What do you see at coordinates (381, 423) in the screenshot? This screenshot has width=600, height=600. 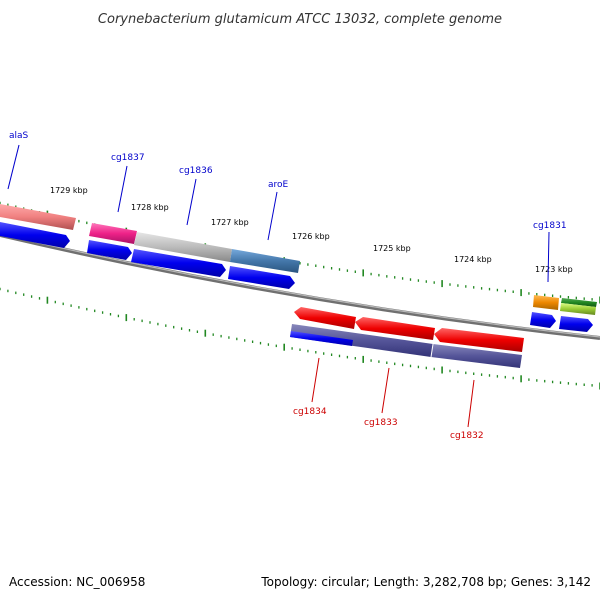 I see `gene-label-cg1833: cg1833` at bounding box center [381, 423].